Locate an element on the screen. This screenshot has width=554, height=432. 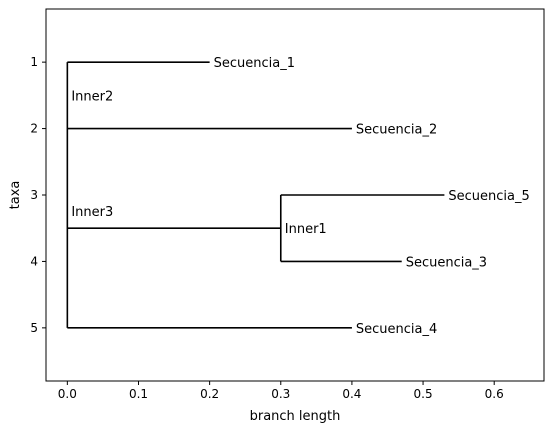
internal-node-label: Inner3 is located at coordinates (92, 212).